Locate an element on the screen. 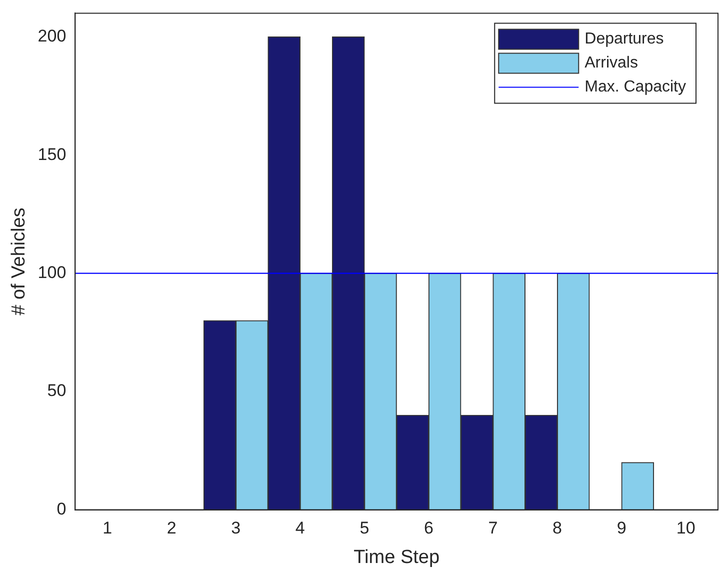 This screenshot has width=720, height=577. x-tick-label: 3 is located at coordinates (236, 528).